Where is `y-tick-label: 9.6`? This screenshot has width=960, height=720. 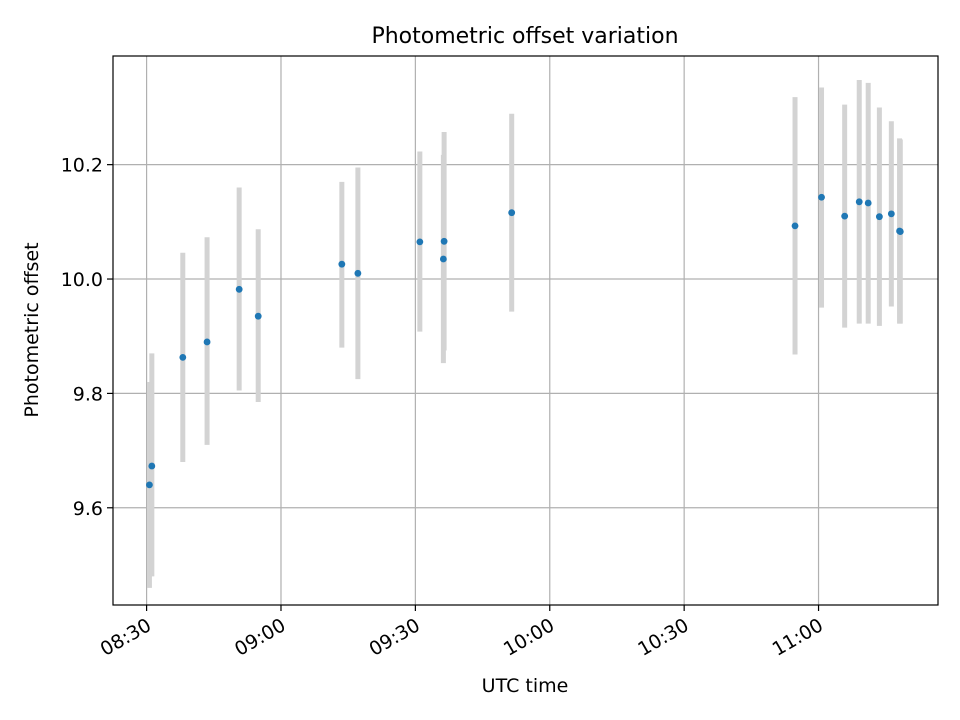 y-tick-label: 9.6 is located at coordinates (88, 509).